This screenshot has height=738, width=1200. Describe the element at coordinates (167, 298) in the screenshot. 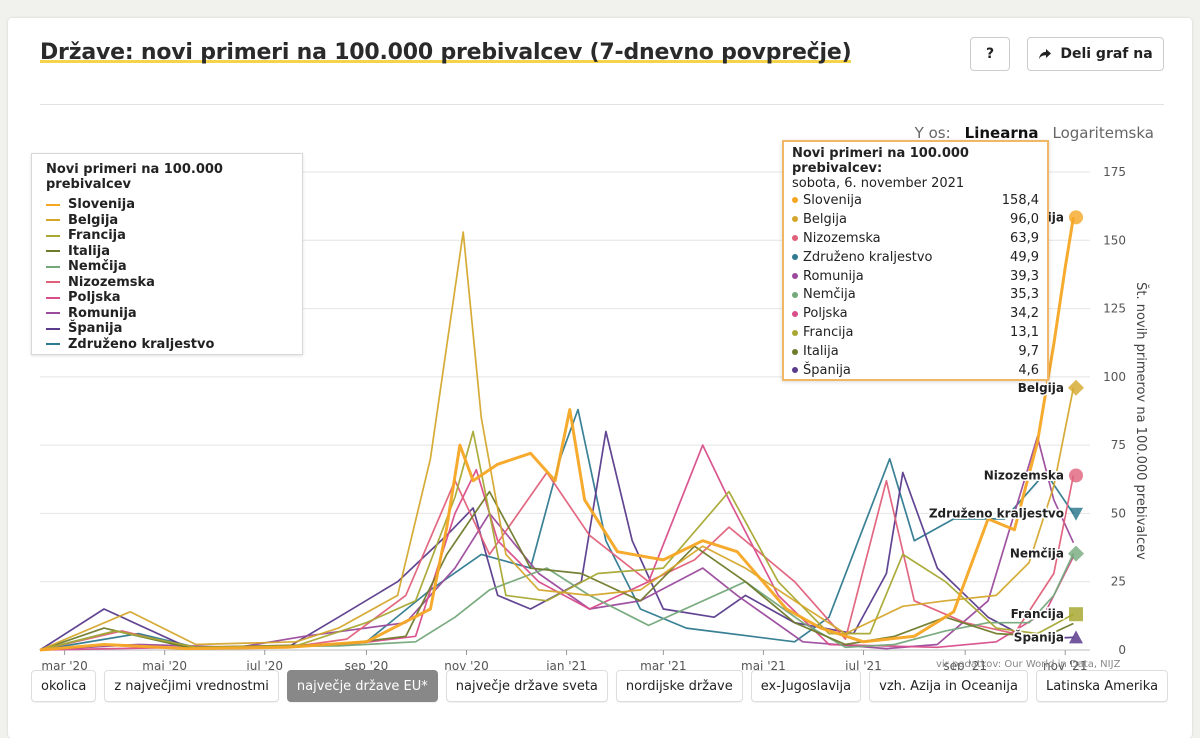

I see `legend-item: Poljska` at that location.